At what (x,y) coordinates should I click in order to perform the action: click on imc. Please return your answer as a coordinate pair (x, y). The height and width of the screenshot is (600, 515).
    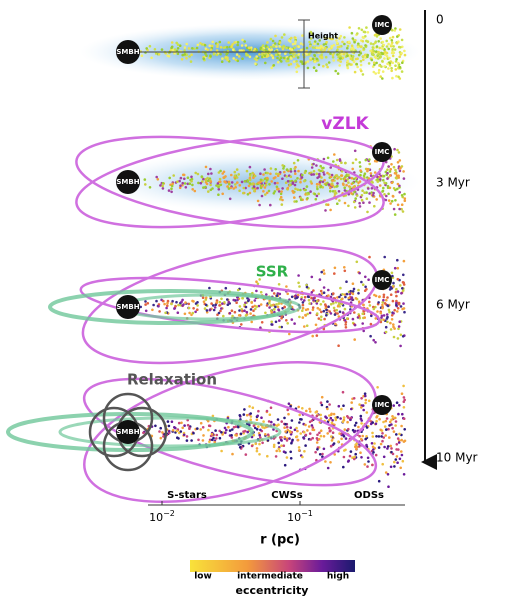
    Looking at the image, I should click on (382, 405).